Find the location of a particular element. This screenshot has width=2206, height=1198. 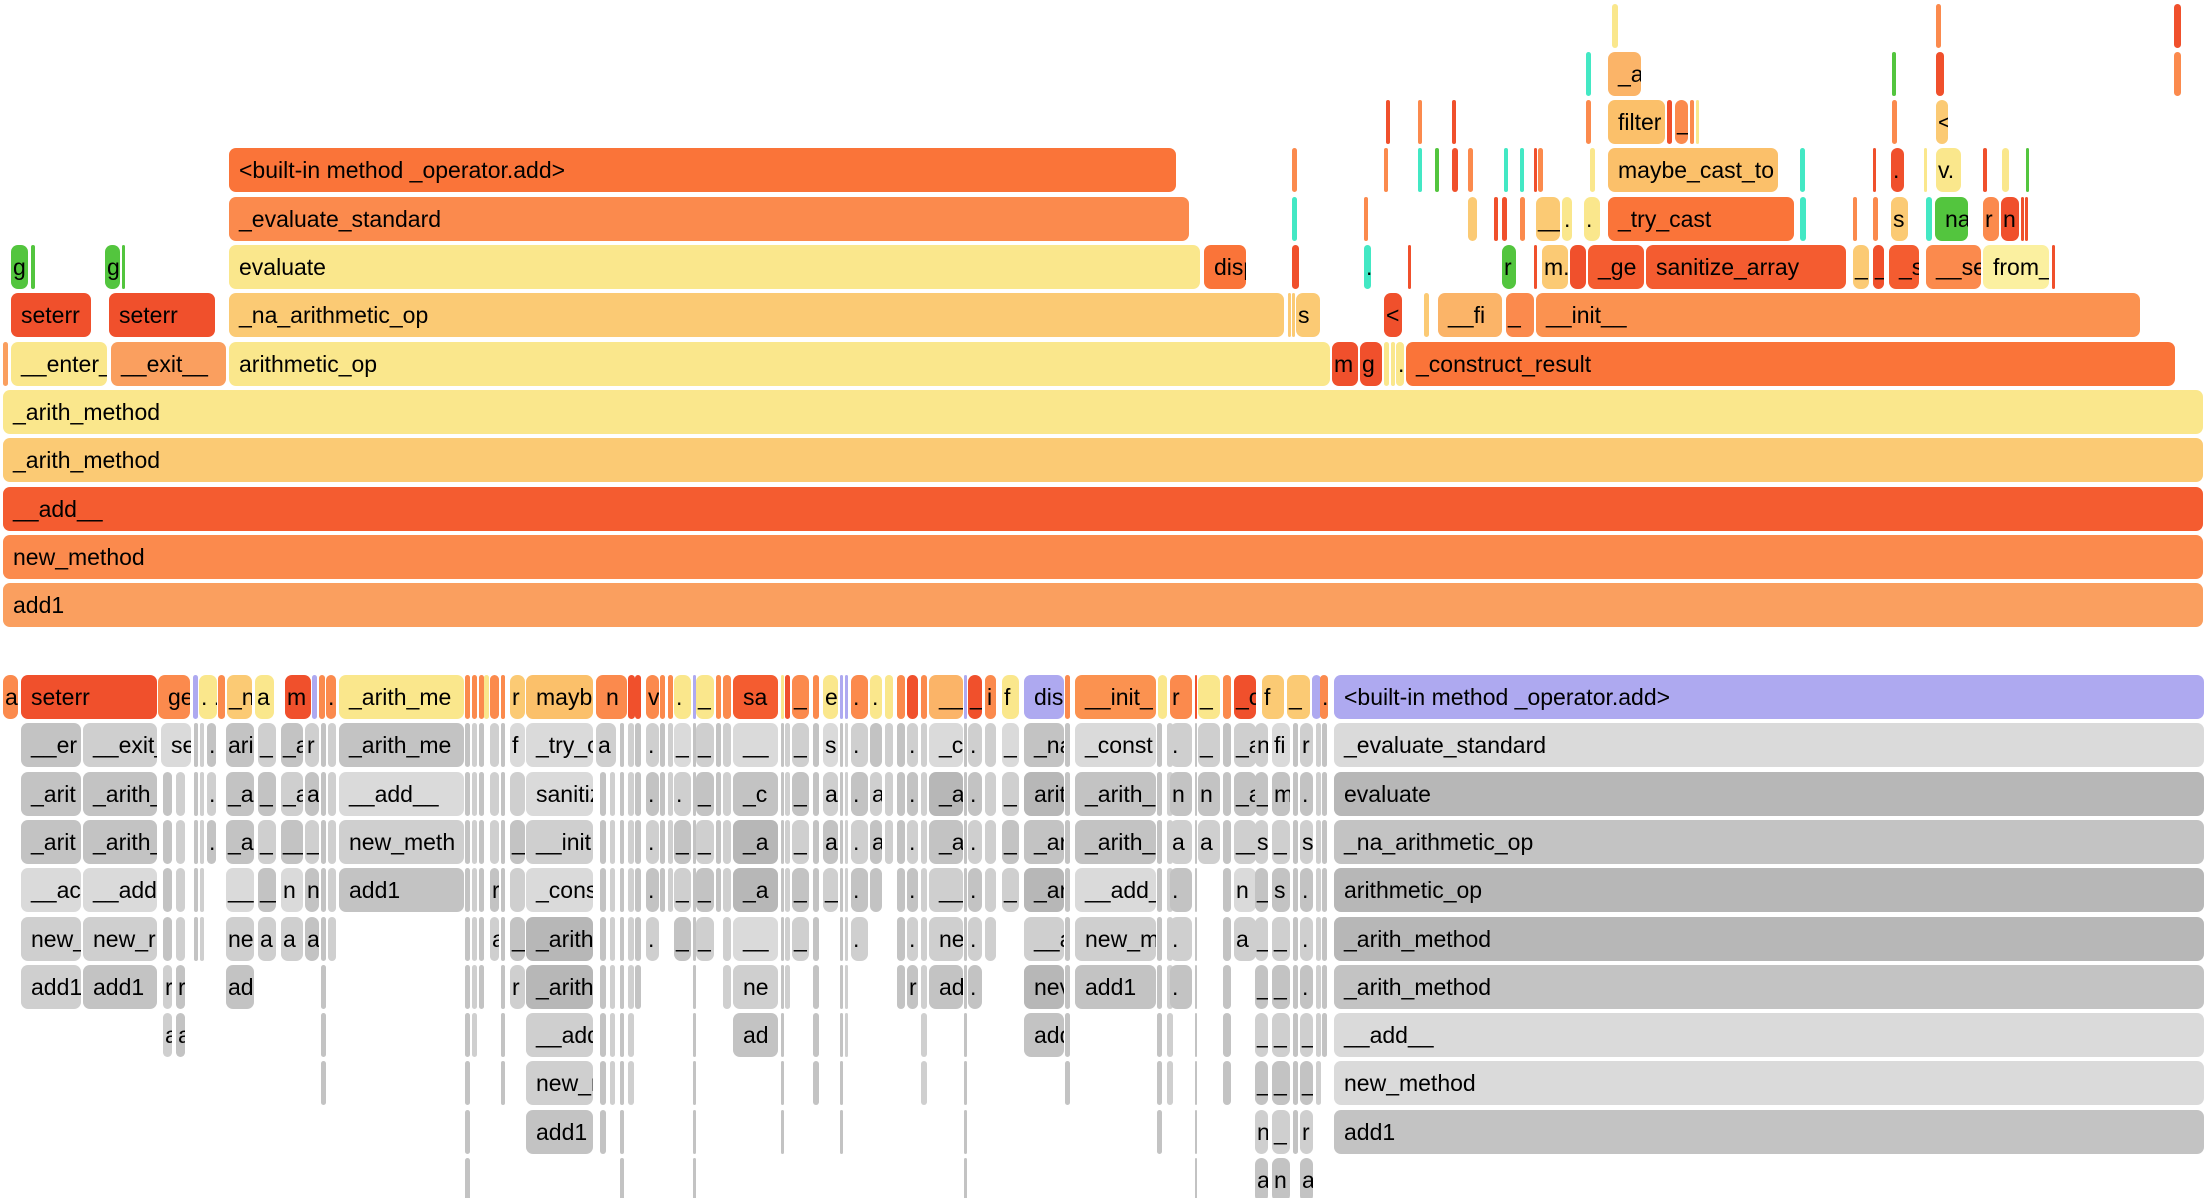

caller-frame: ne is located at coordinates (240, 939).